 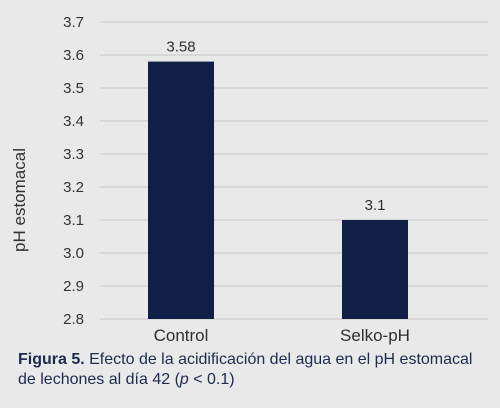 What do you see at coordinates (73, 253) in the screenshot?
I see `y-tick-label: 3.0` at bounding box center [73, 253].